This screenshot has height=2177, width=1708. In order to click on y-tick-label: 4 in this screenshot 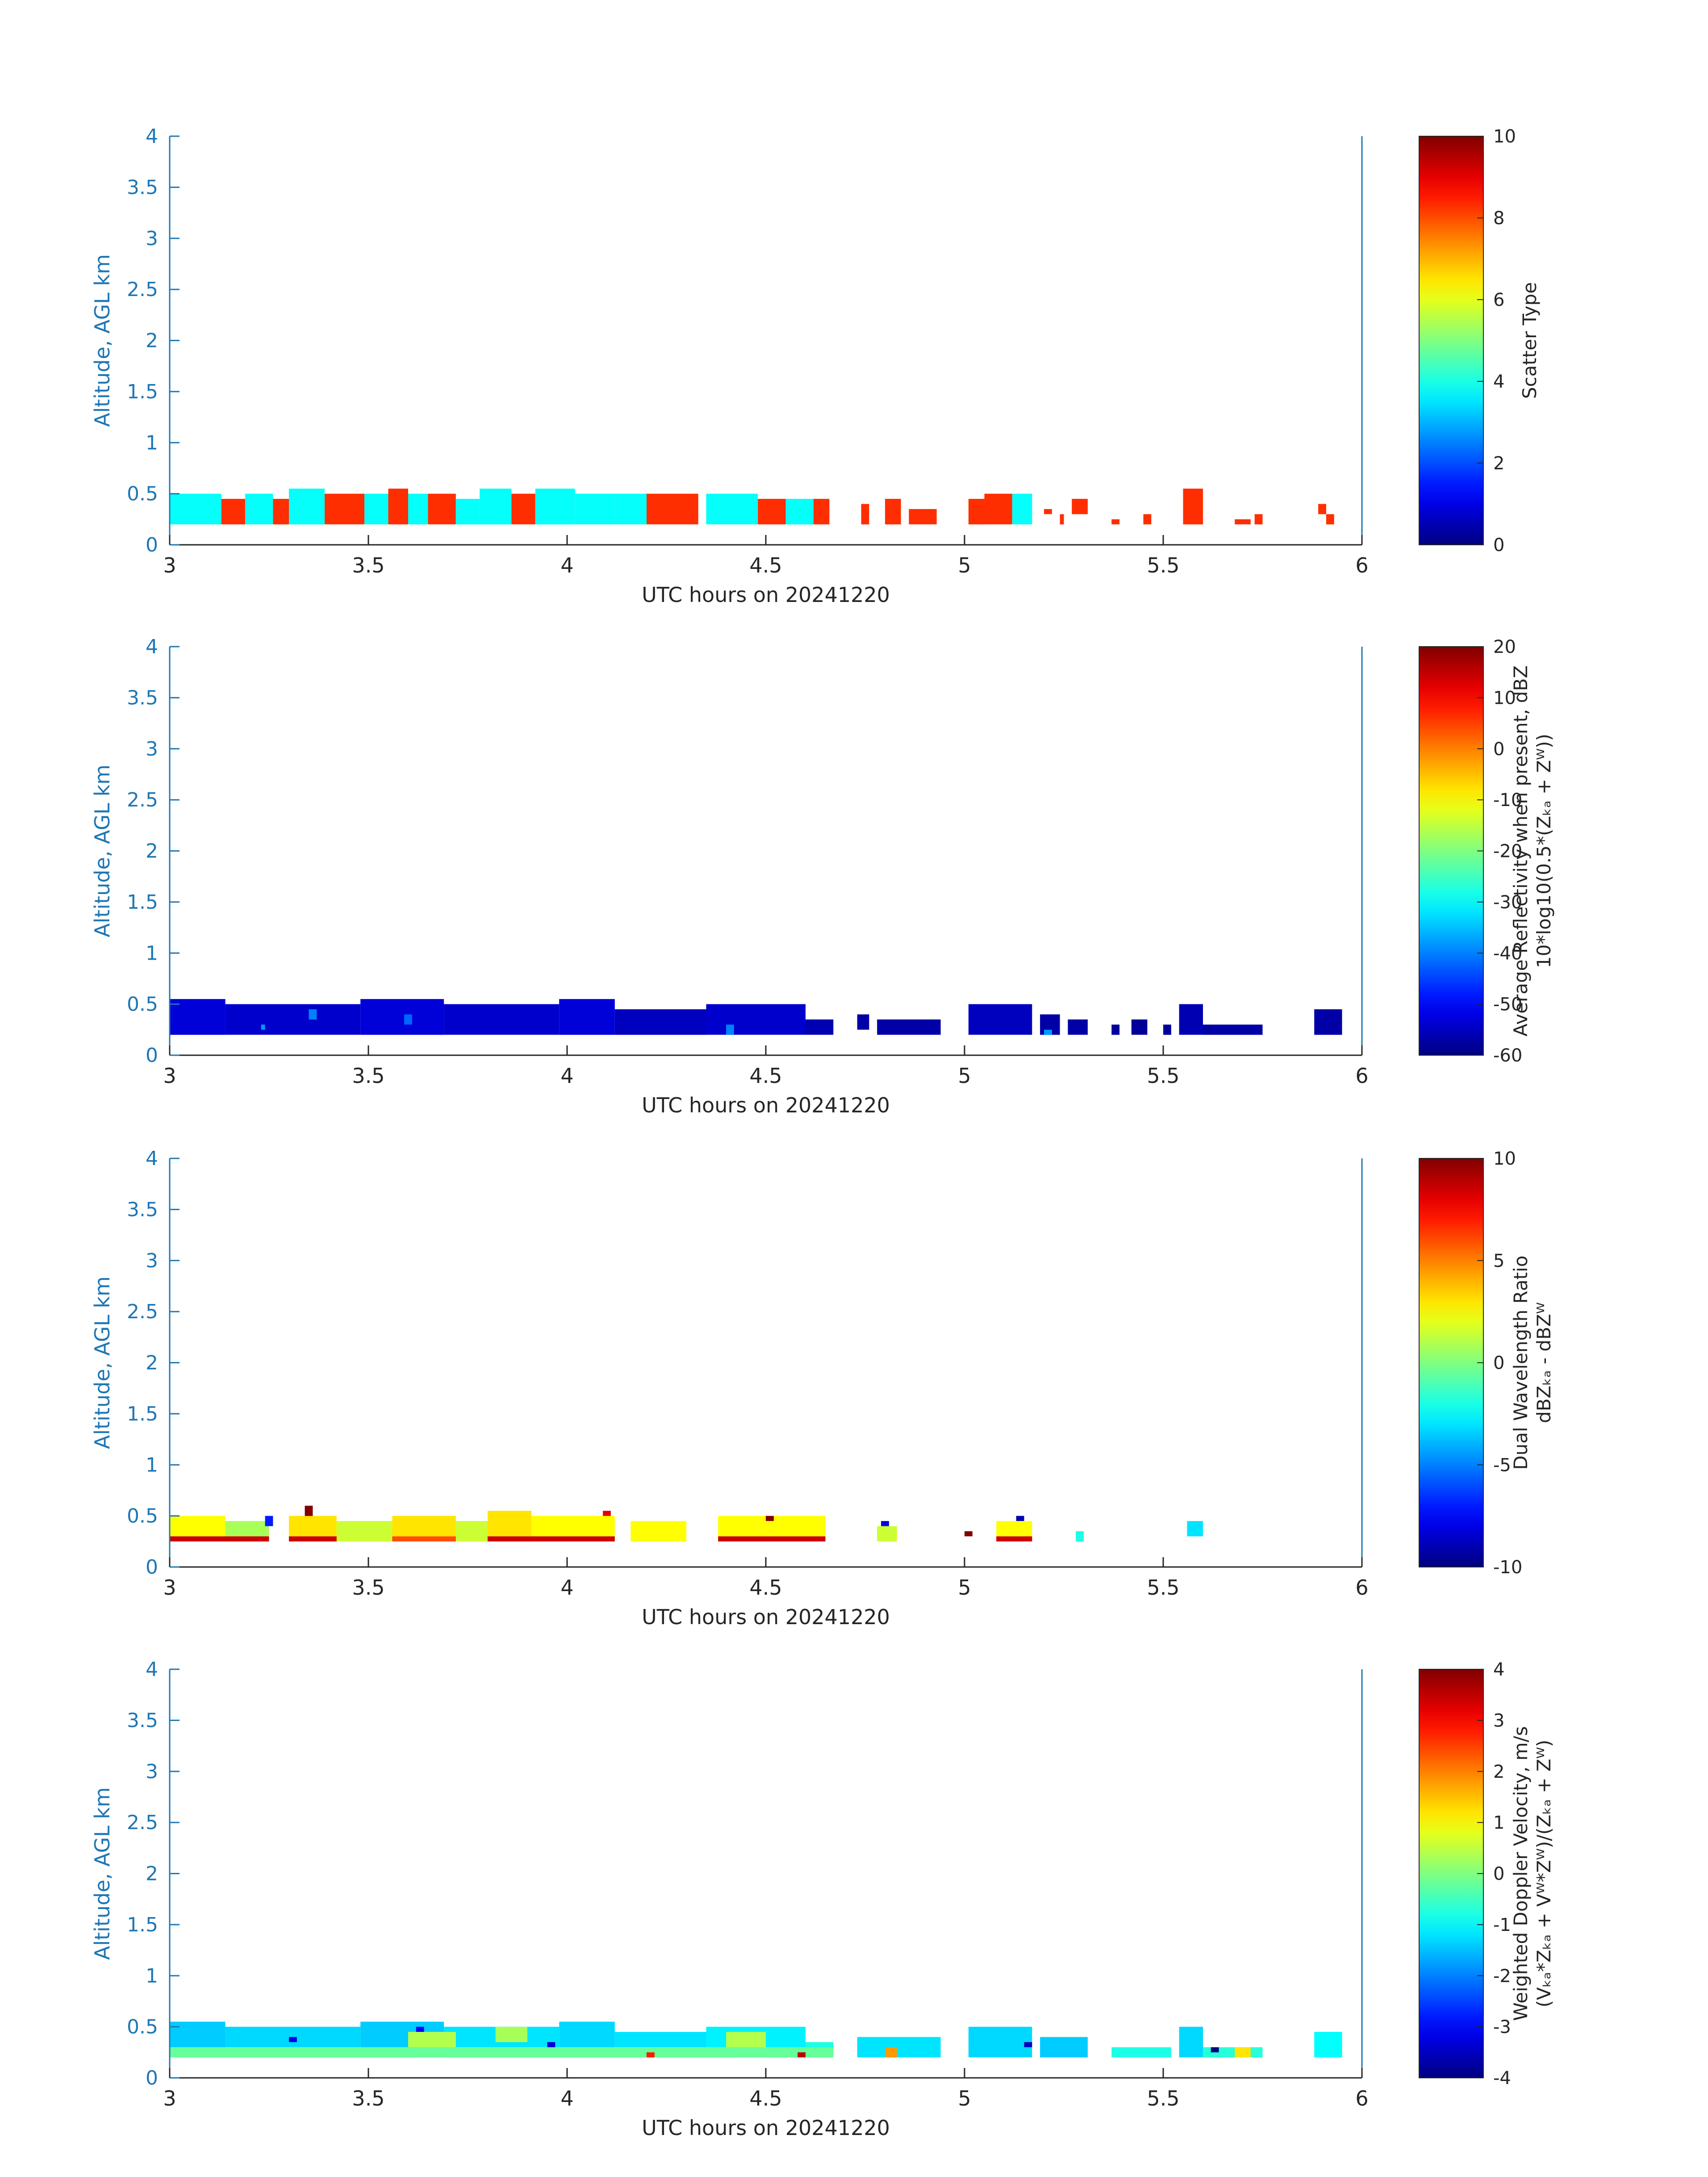, I will do `click(152, 1158)`.